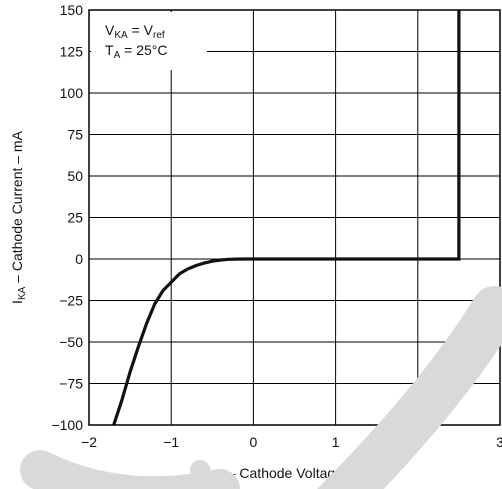 This screenshot has height=489, width=502. I want to click on watermark-arc, so click(130, 469).